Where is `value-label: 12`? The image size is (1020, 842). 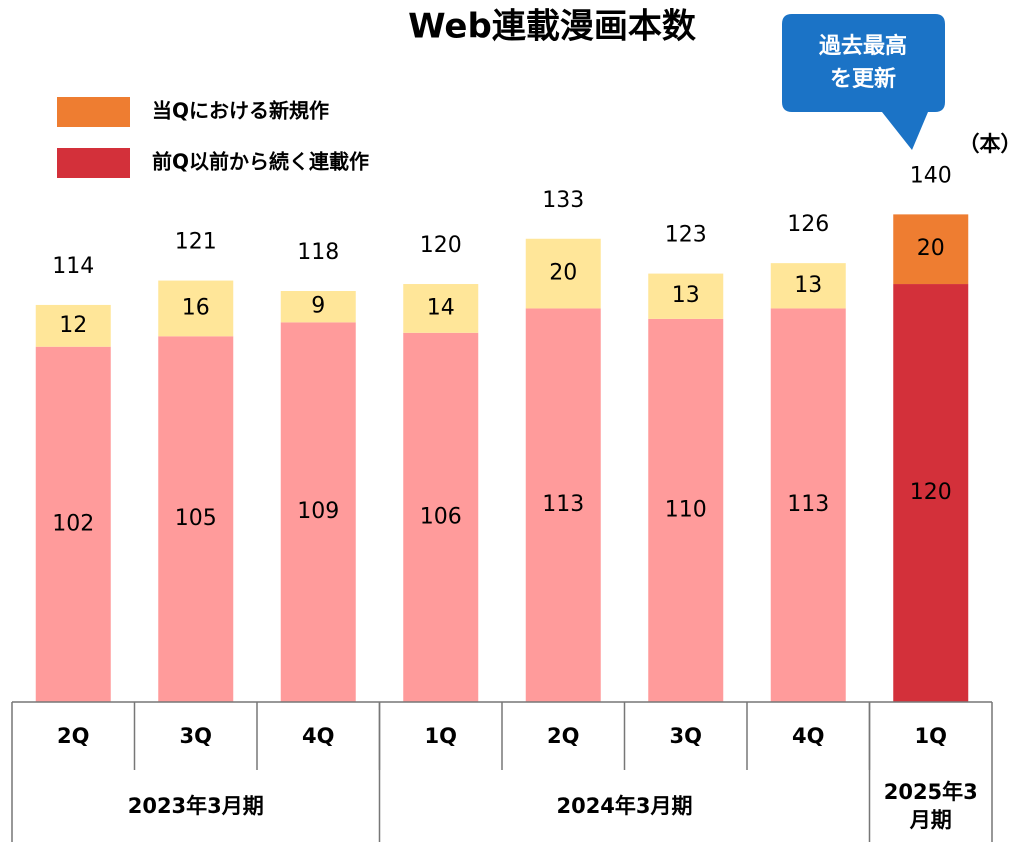 value-label: 12 is located at coordinates (73, 325).